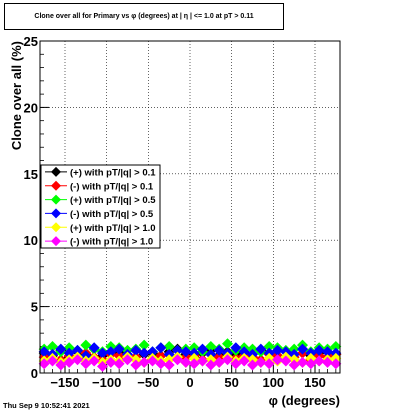 The width and height of the screenshot is (400, 414). I want to click on x-tick-label: −150, so click(64, 382).